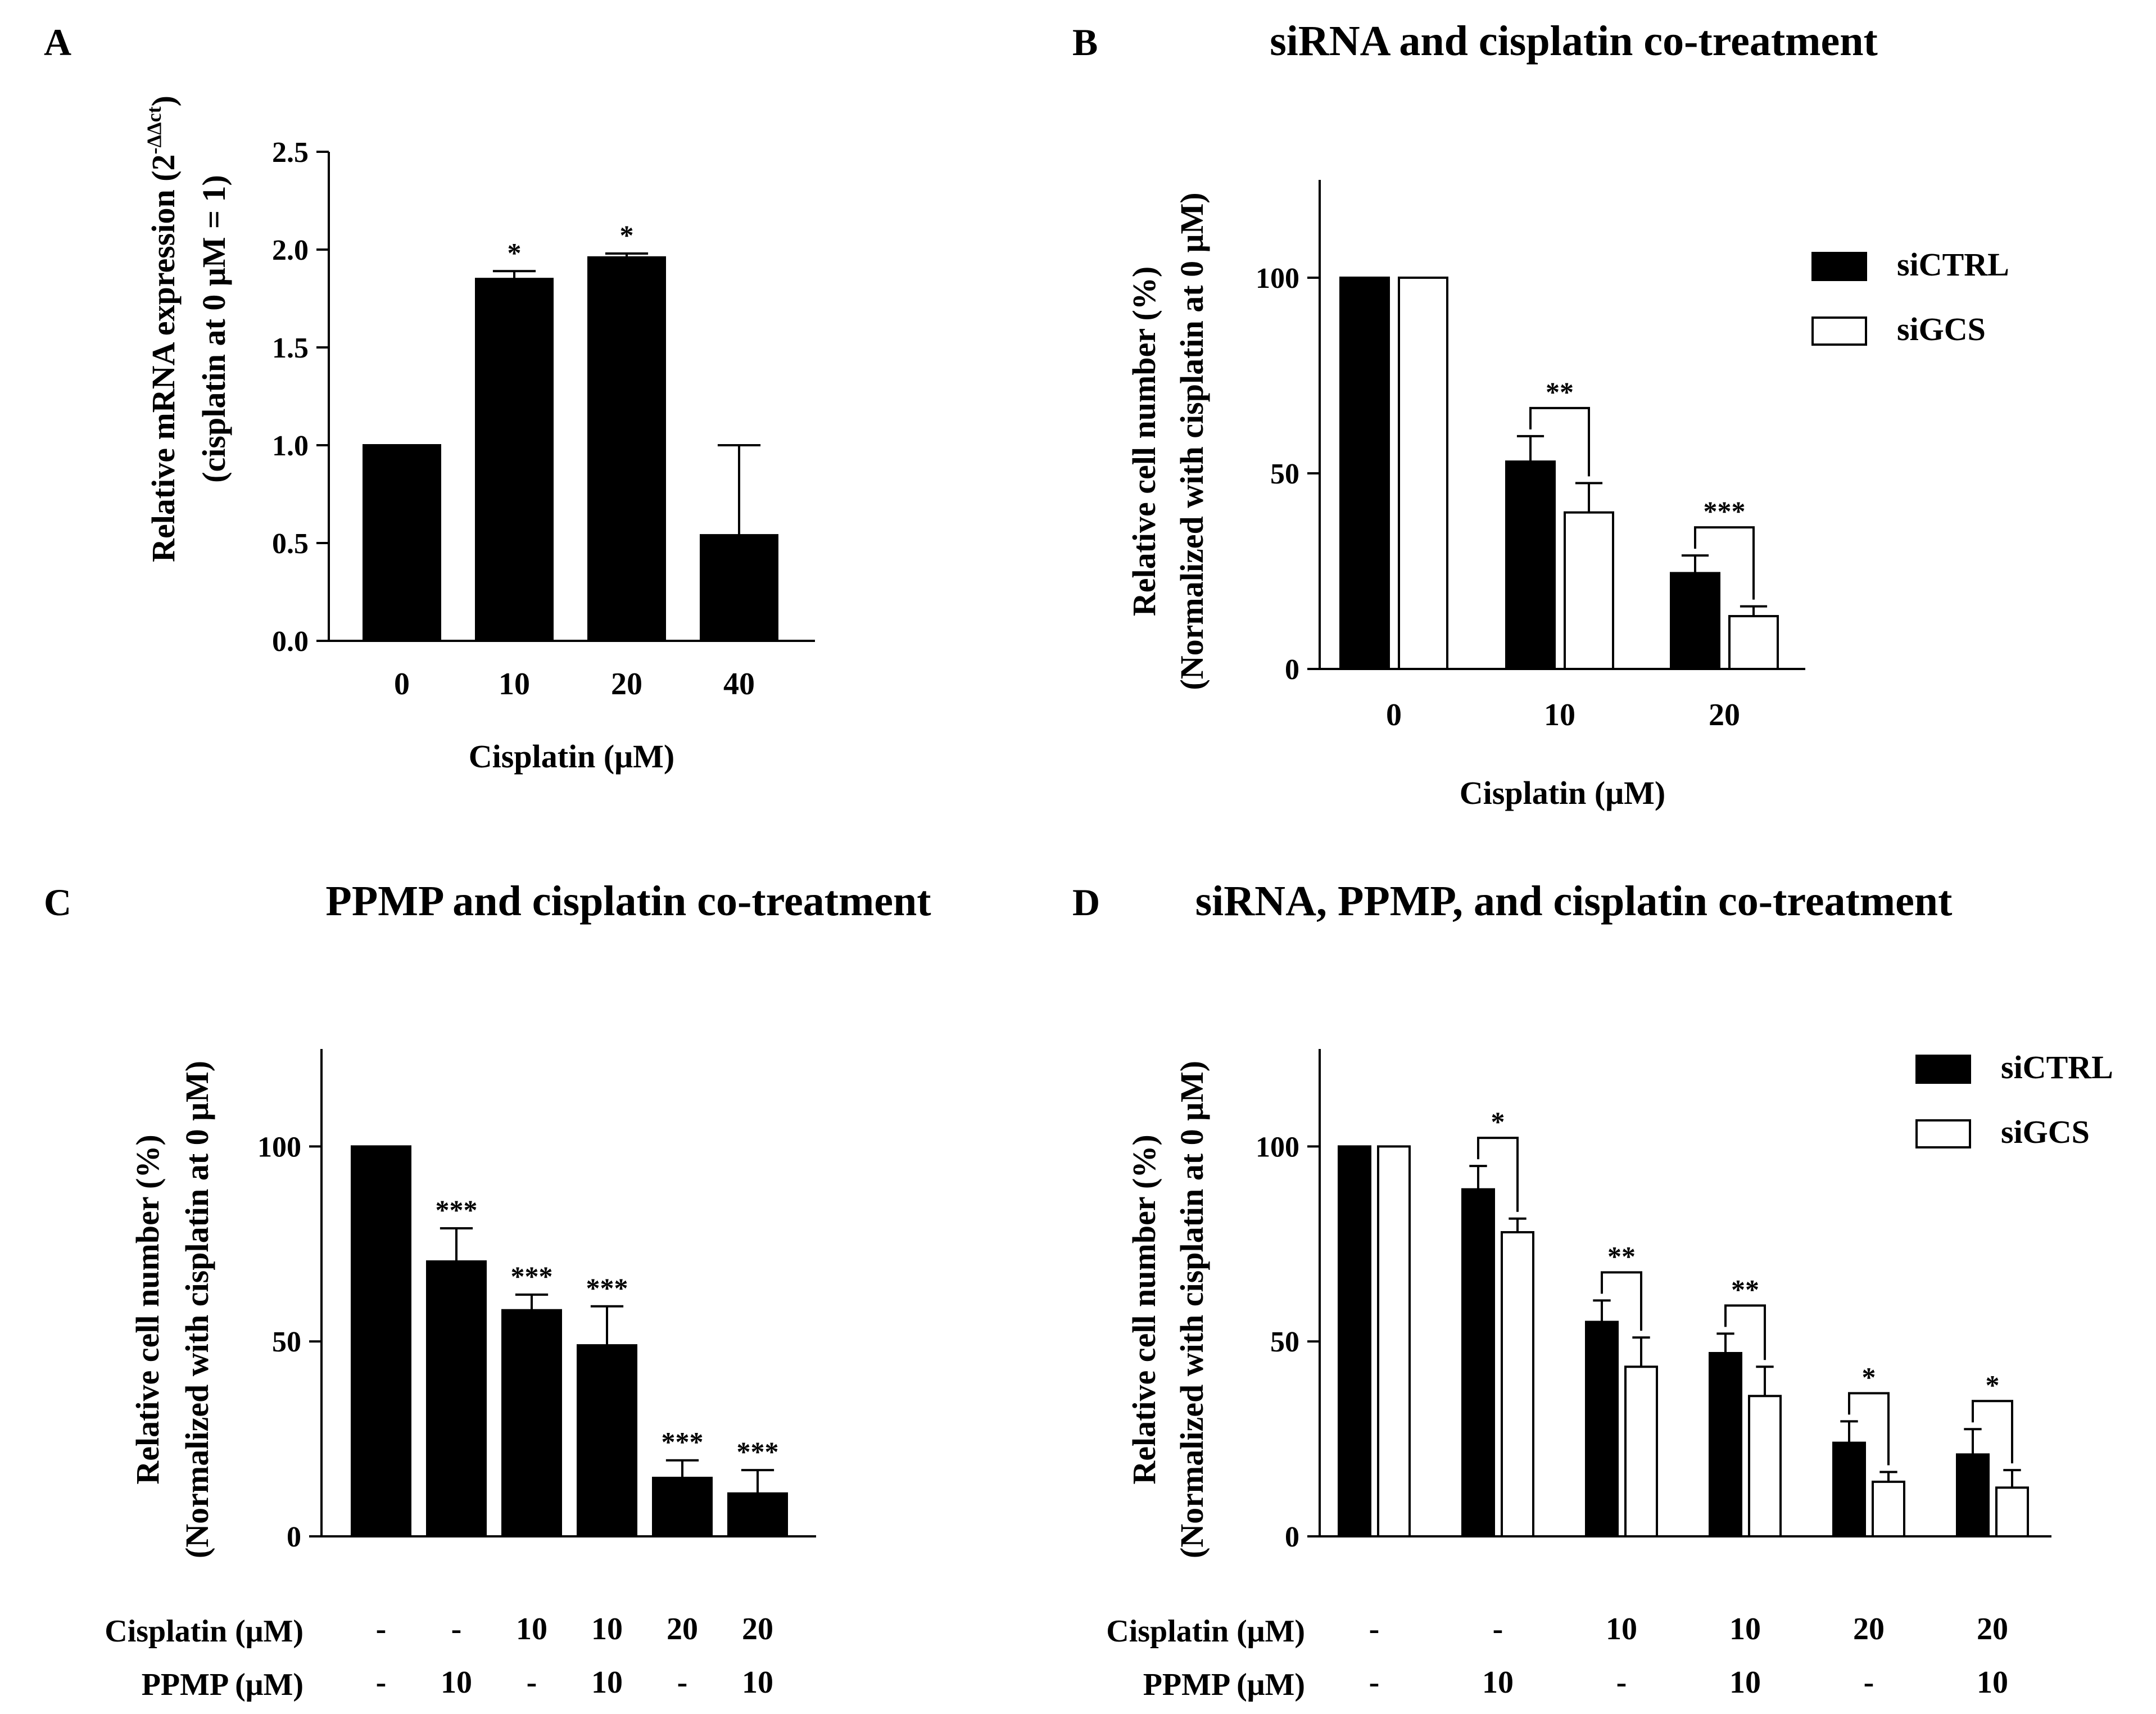  Describe the element at coordinates (626, 684) in the screenshot. I see `x-tick-label: 20` at that location.